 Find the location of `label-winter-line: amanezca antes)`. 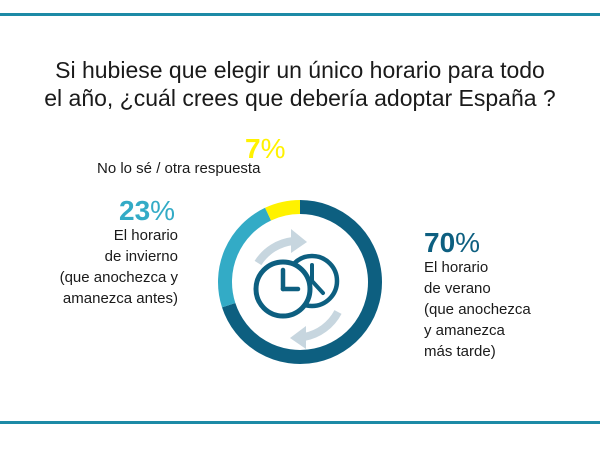

label-winter-line: amanezca antes) is located at coordinates (120, 298).